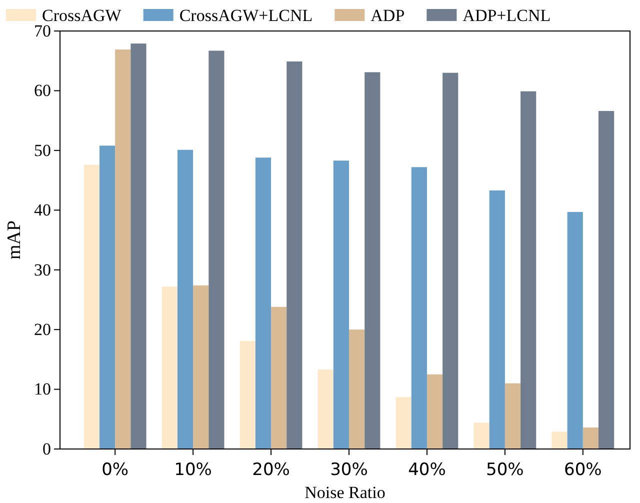  I want to click on y-tick-label: 30, so click(42, 270).